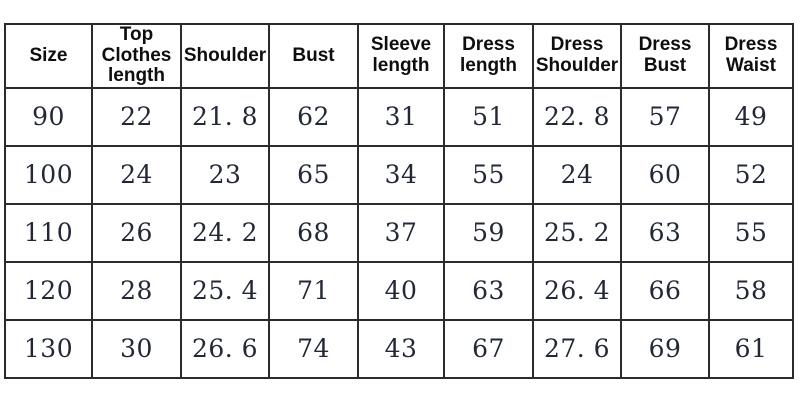  Describe the element at coordinates (225, 348) in the screenshot. I see `cell-shoulder: 26. 6` at that location.